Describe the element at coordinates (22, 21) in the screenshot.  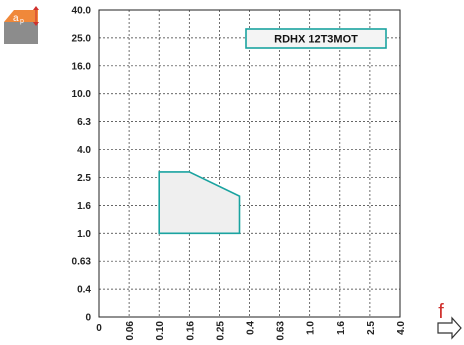
I see `ap-sub: p` at that location.